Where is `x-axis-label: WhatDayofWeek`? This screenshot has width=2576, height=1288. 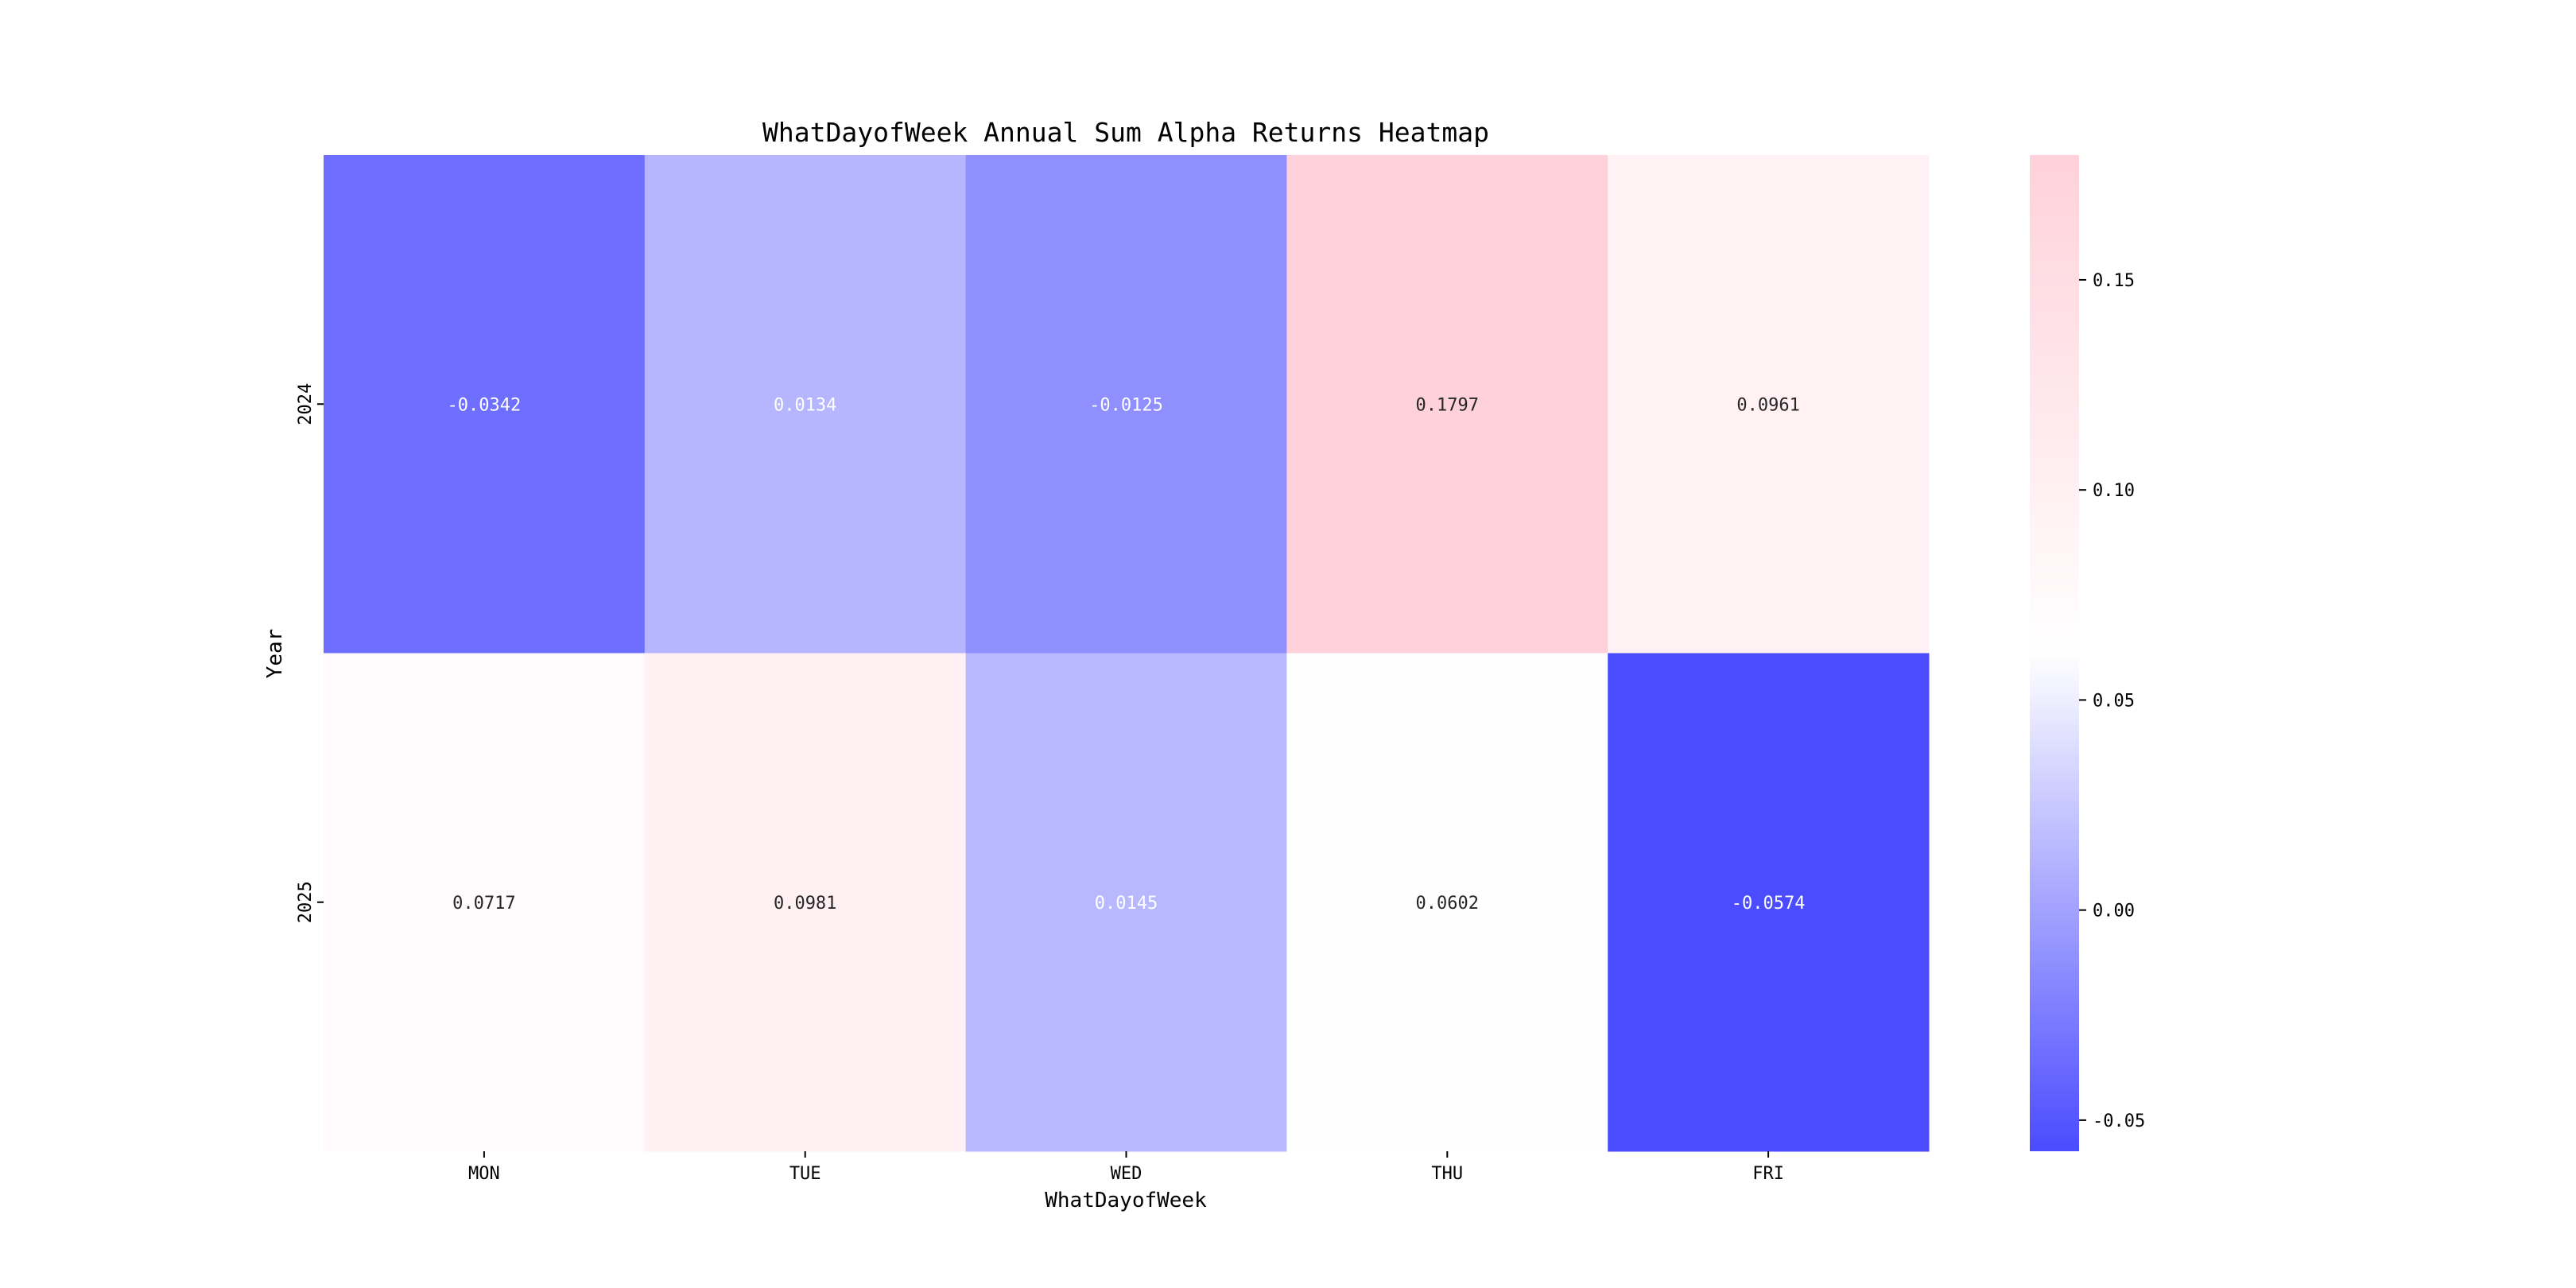 x-axis-label: WhatDayofWeek is located at coordinates (1126, 1201).